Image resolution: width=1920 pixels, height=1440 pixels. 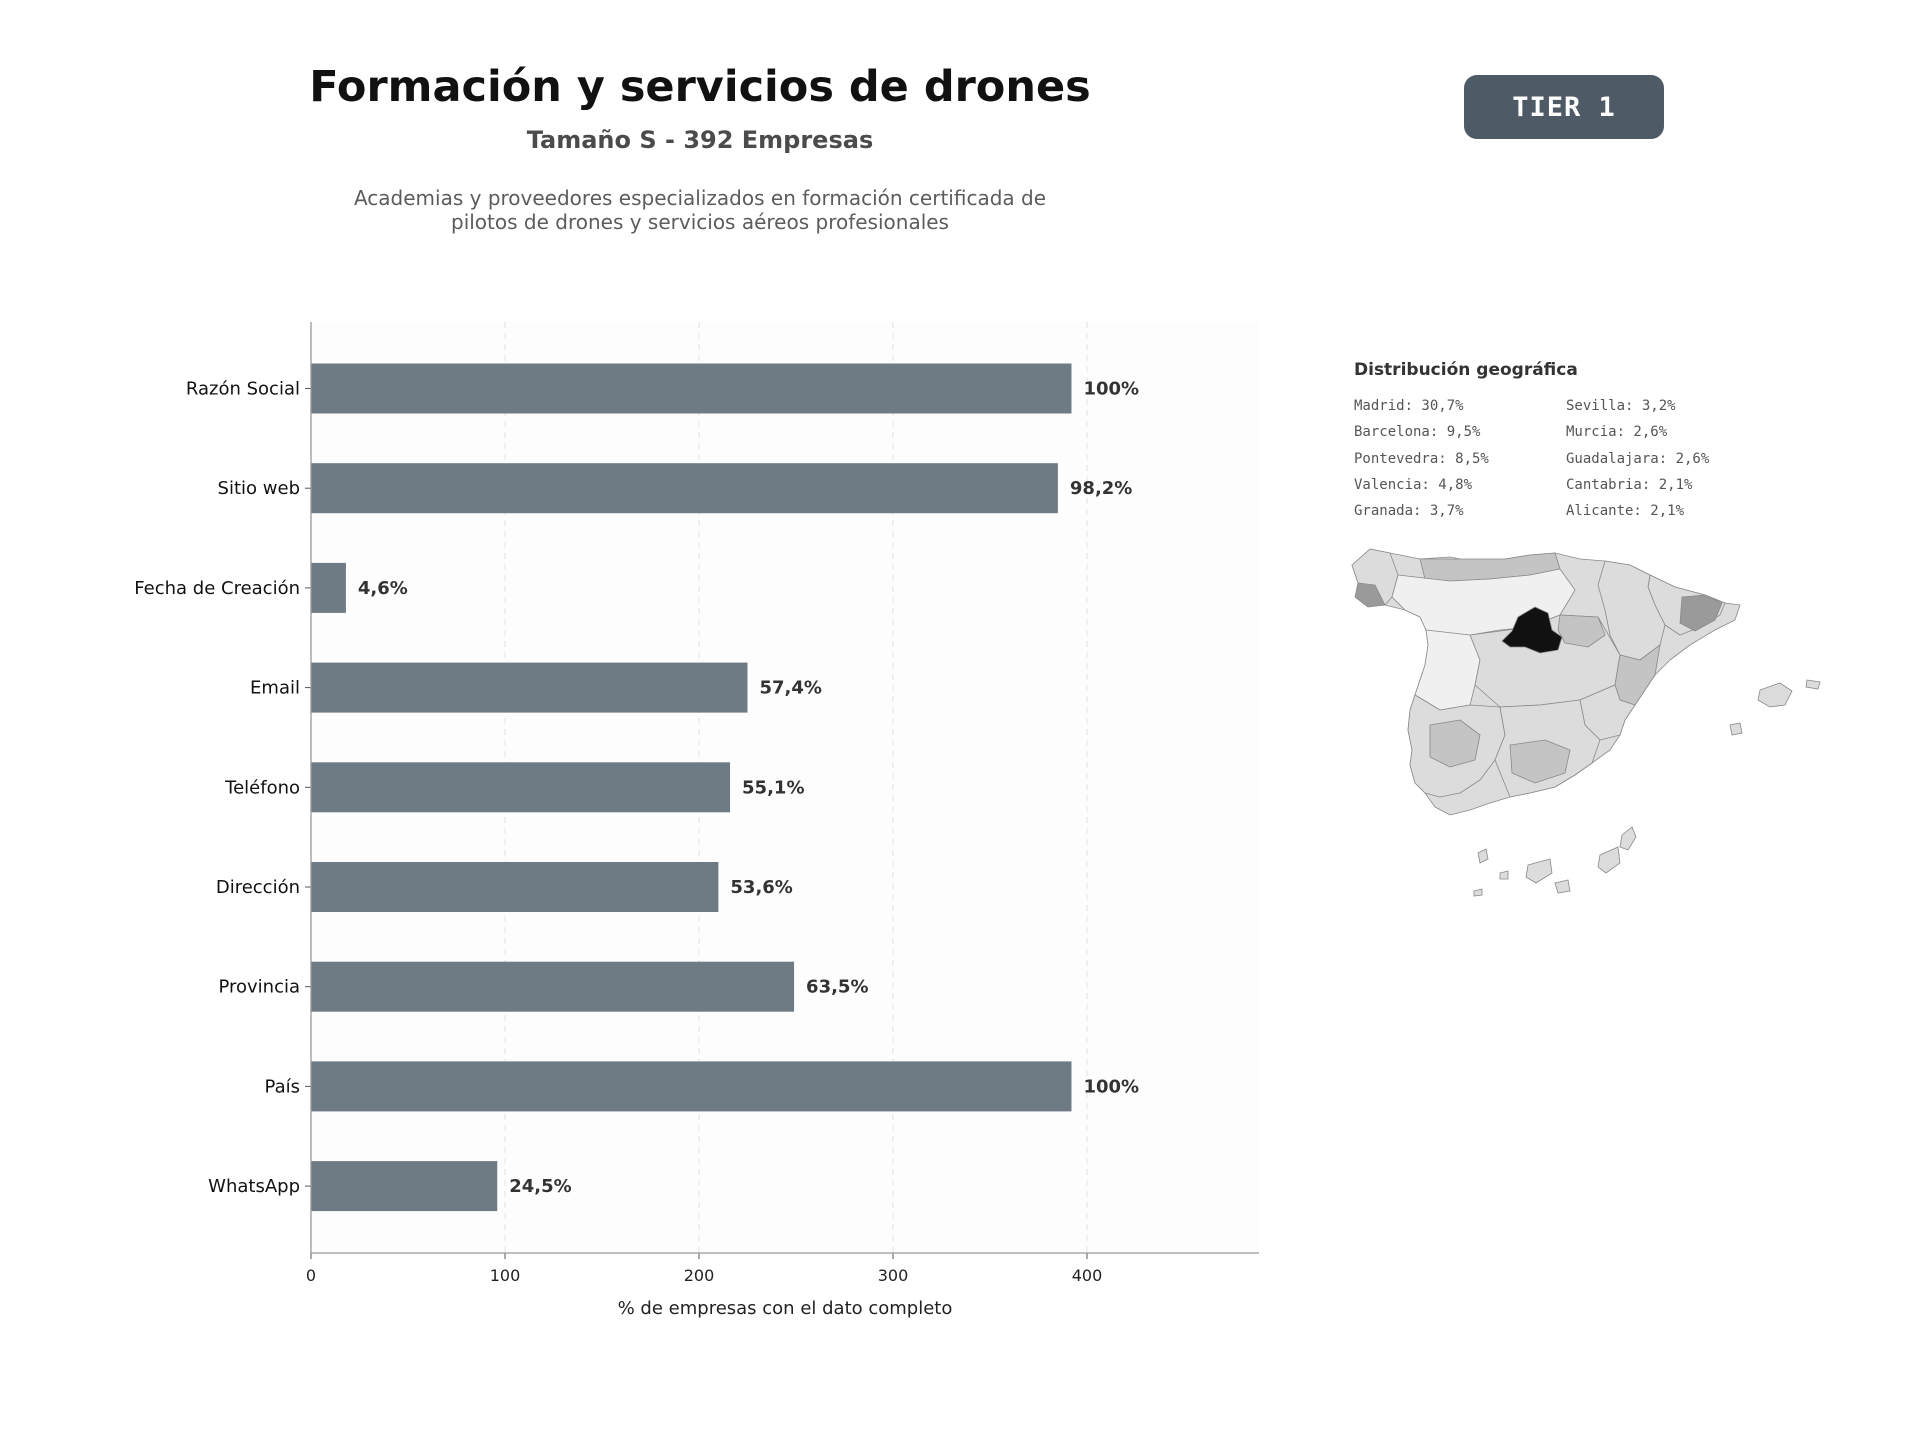 What do you see at coordinates (1629, 484) in the screenshot?
I see `geo-entry: Cantabria: 2,1%` at bounding box center [1629, 484].